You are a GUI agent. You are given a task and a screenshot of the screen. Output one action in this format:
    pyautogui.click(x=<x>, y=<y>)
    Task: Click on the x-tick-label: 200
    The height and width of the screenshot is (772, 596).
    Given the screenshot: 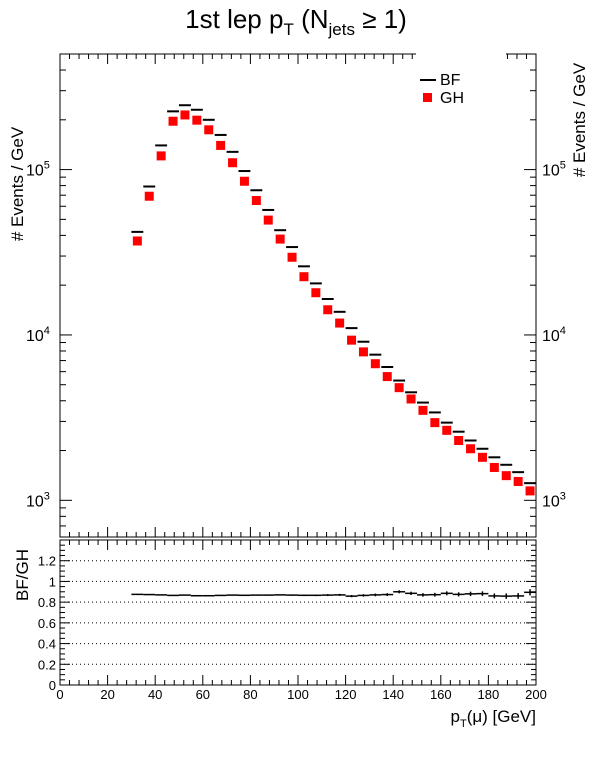 What is the action you would take?
    pyautogui.click(x=536, y=694)
    